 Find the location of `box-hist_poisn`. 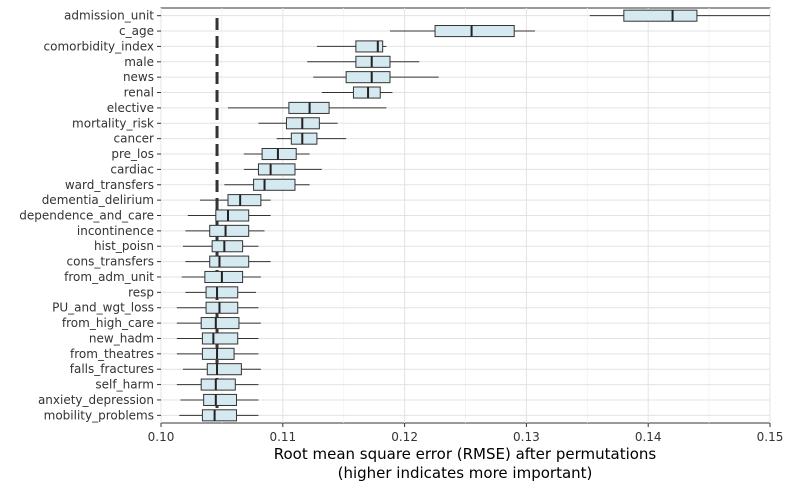

box-hist_poisn is located at coordinates (220, 246).